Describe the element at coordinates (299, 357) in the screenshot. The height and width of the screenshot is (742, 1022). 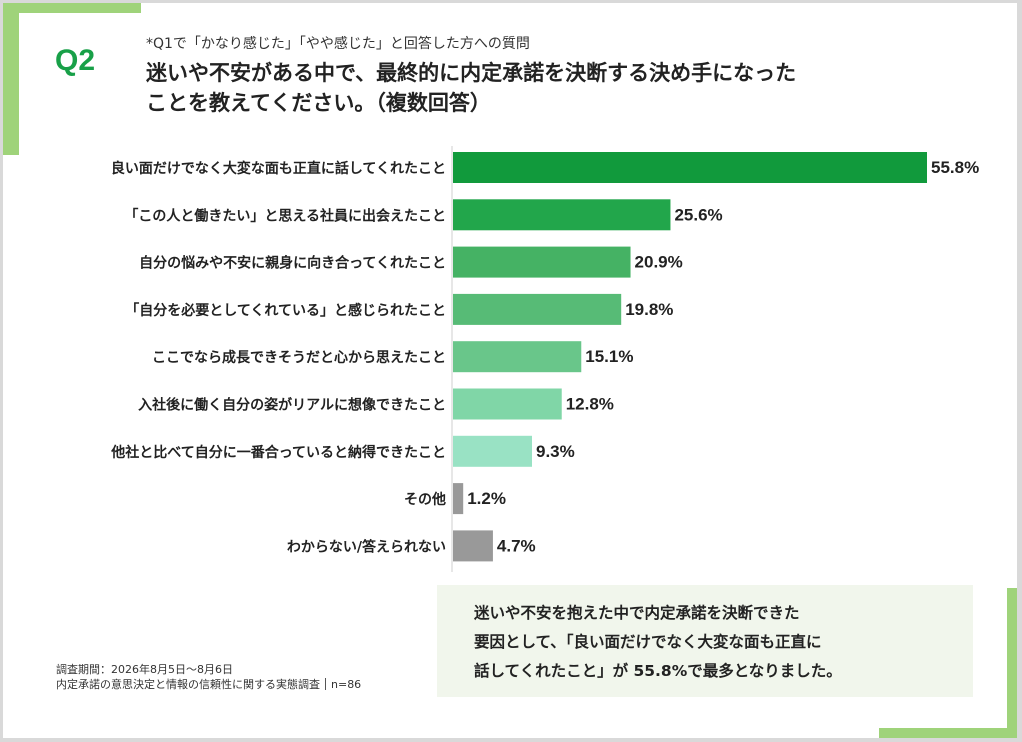
I see `category-label-5: ここでなら成長できそうだと心から思えたこと` at that location.